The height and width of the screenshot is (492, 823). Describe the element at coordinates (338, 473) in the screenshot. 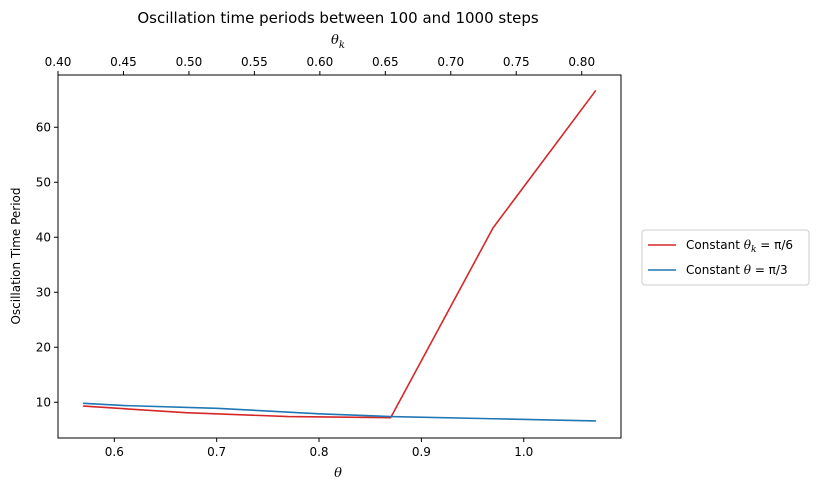

I see `bottom-axis-label: θ` at that location.